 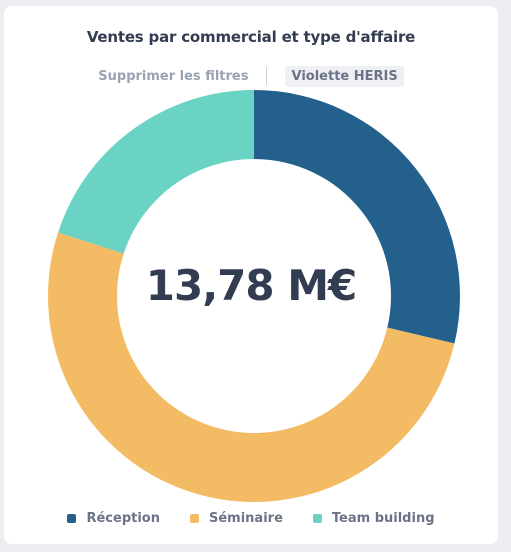 I want to click on filter-bar: Supprimer les filtres Violette HERIS, so click(x=251, y=76).